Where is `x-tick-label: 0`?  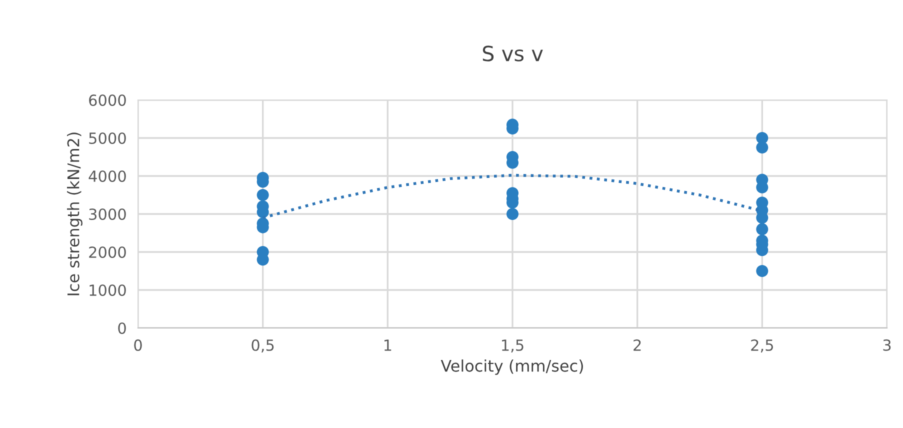 x-tick-label: 0 is located at coordinates (138, 345).